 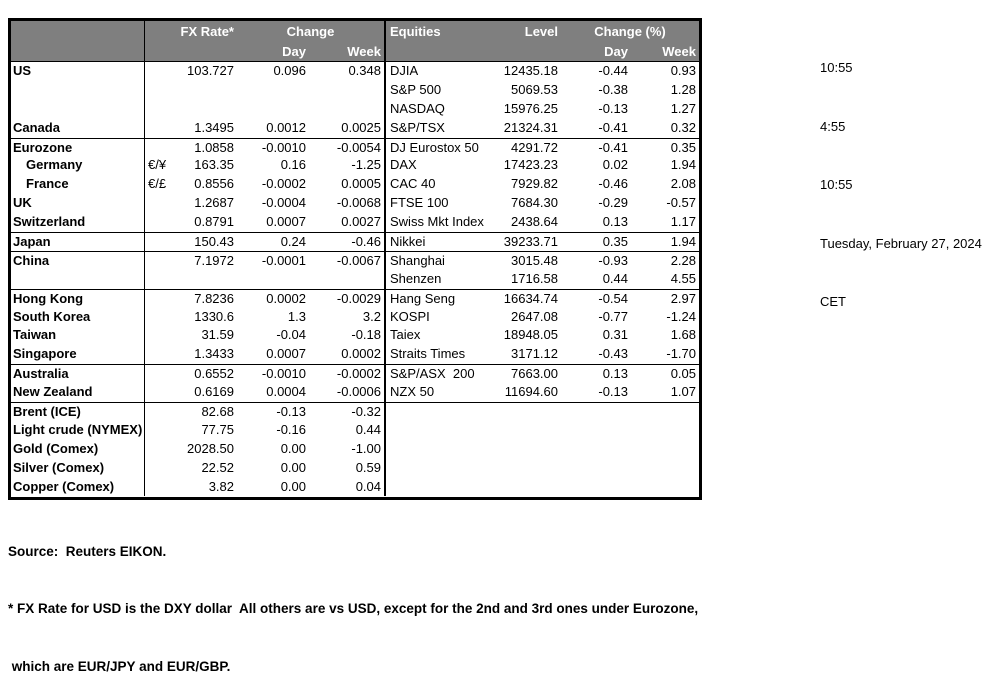 What do you see at coordinates (346, 109) in the screenshot?
I see `fx-week-change-cell` at bounding box center [346, 109].